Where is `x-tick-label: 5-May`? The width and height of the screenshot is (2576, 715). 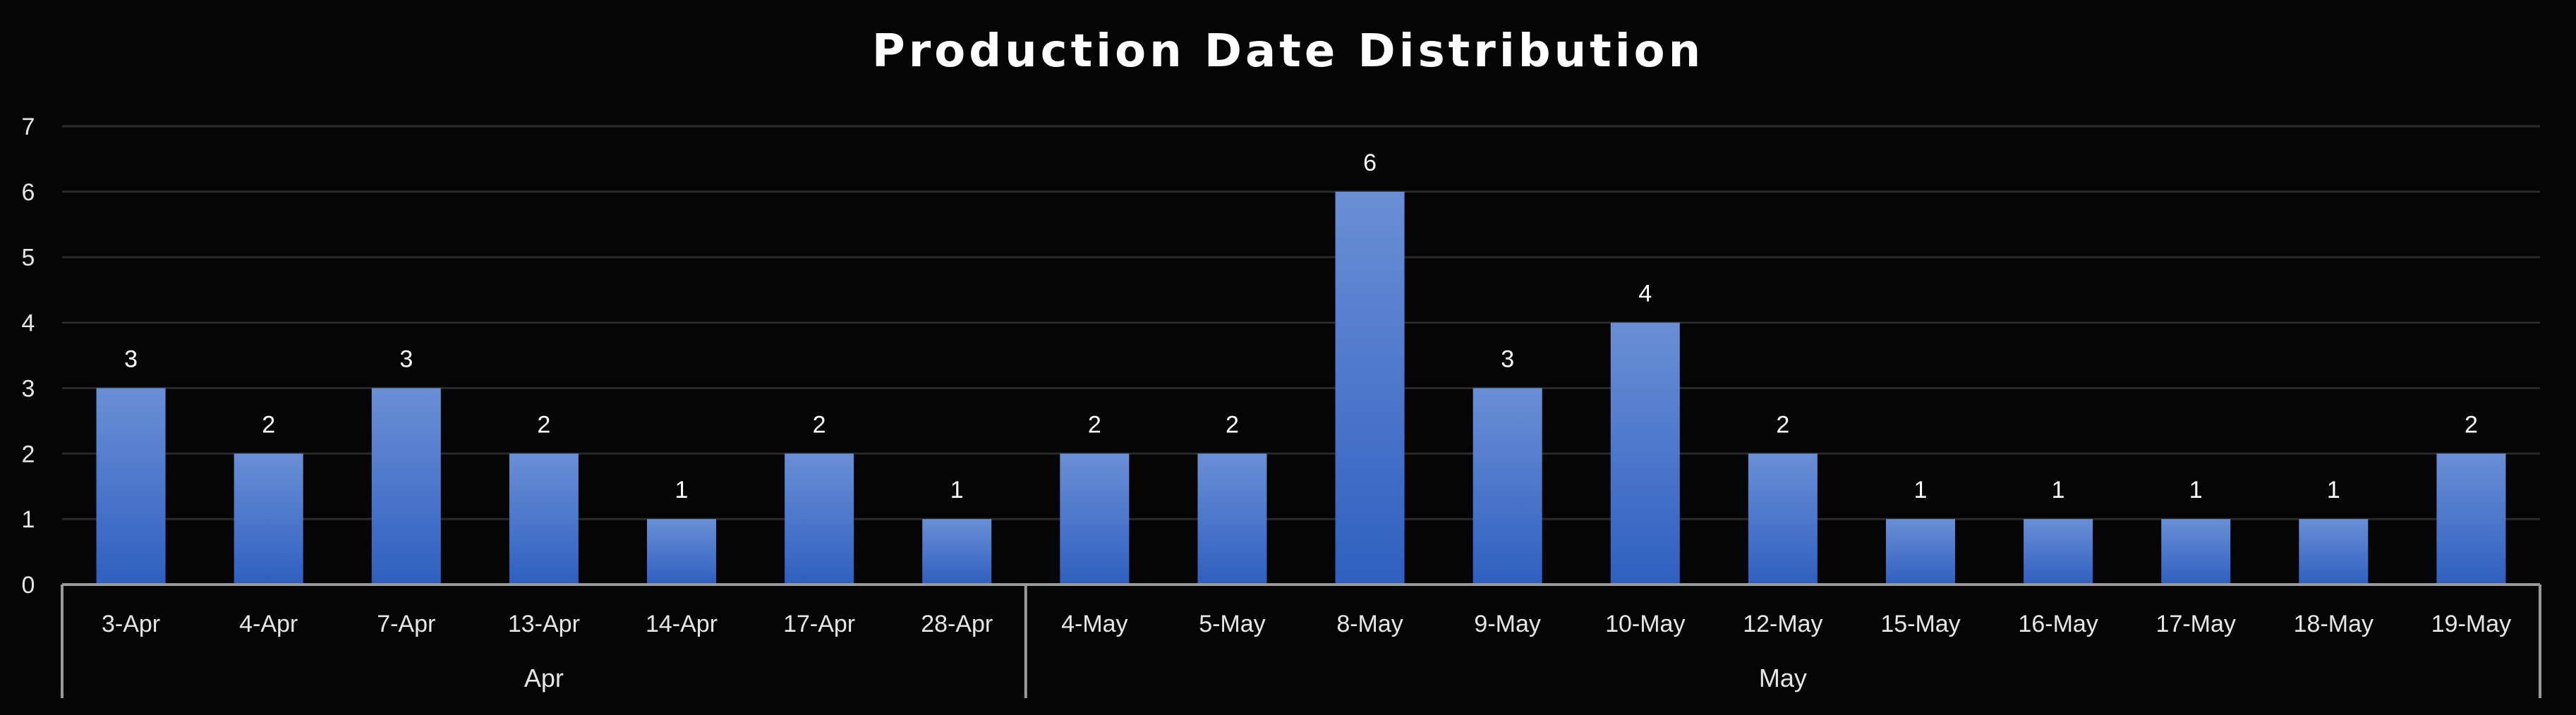 x-tick-label: 5-May is located at coordinates (1232, 624).